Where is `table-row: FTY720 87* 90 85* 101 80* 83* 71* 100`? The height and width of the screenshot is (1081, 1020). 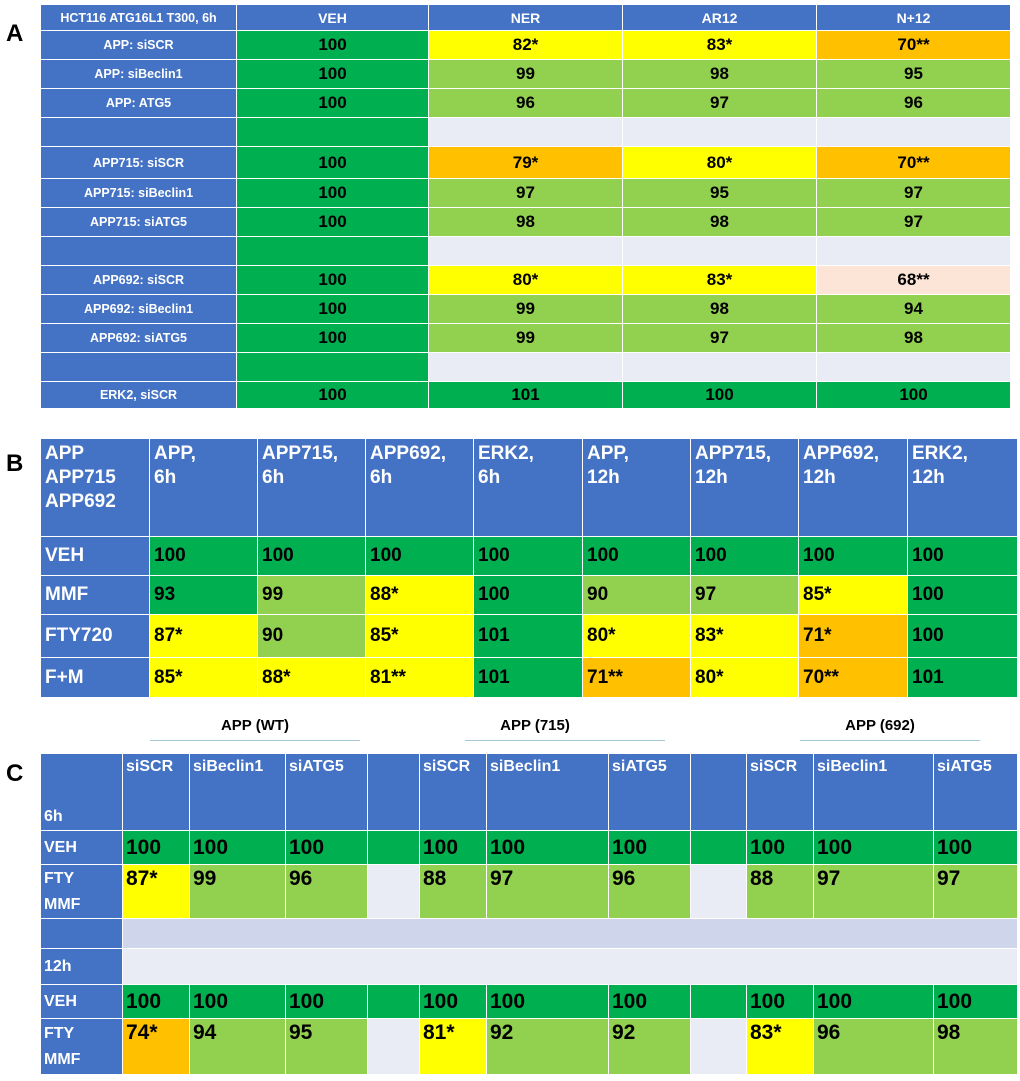 table-row: FTY720 87* 90 85* 101 80* 83* 71* 100 is located at coordinates (529, 636).